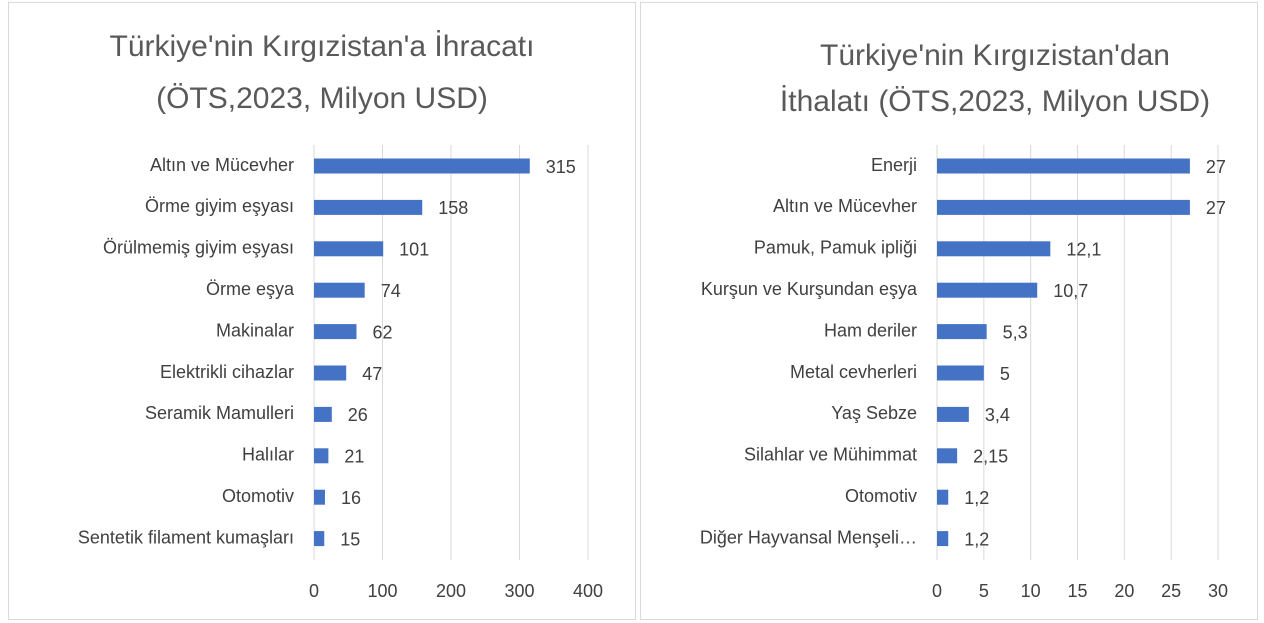 The image size is (1264, 623). I want to click on x-tick-label: 100, so click(382, 591).